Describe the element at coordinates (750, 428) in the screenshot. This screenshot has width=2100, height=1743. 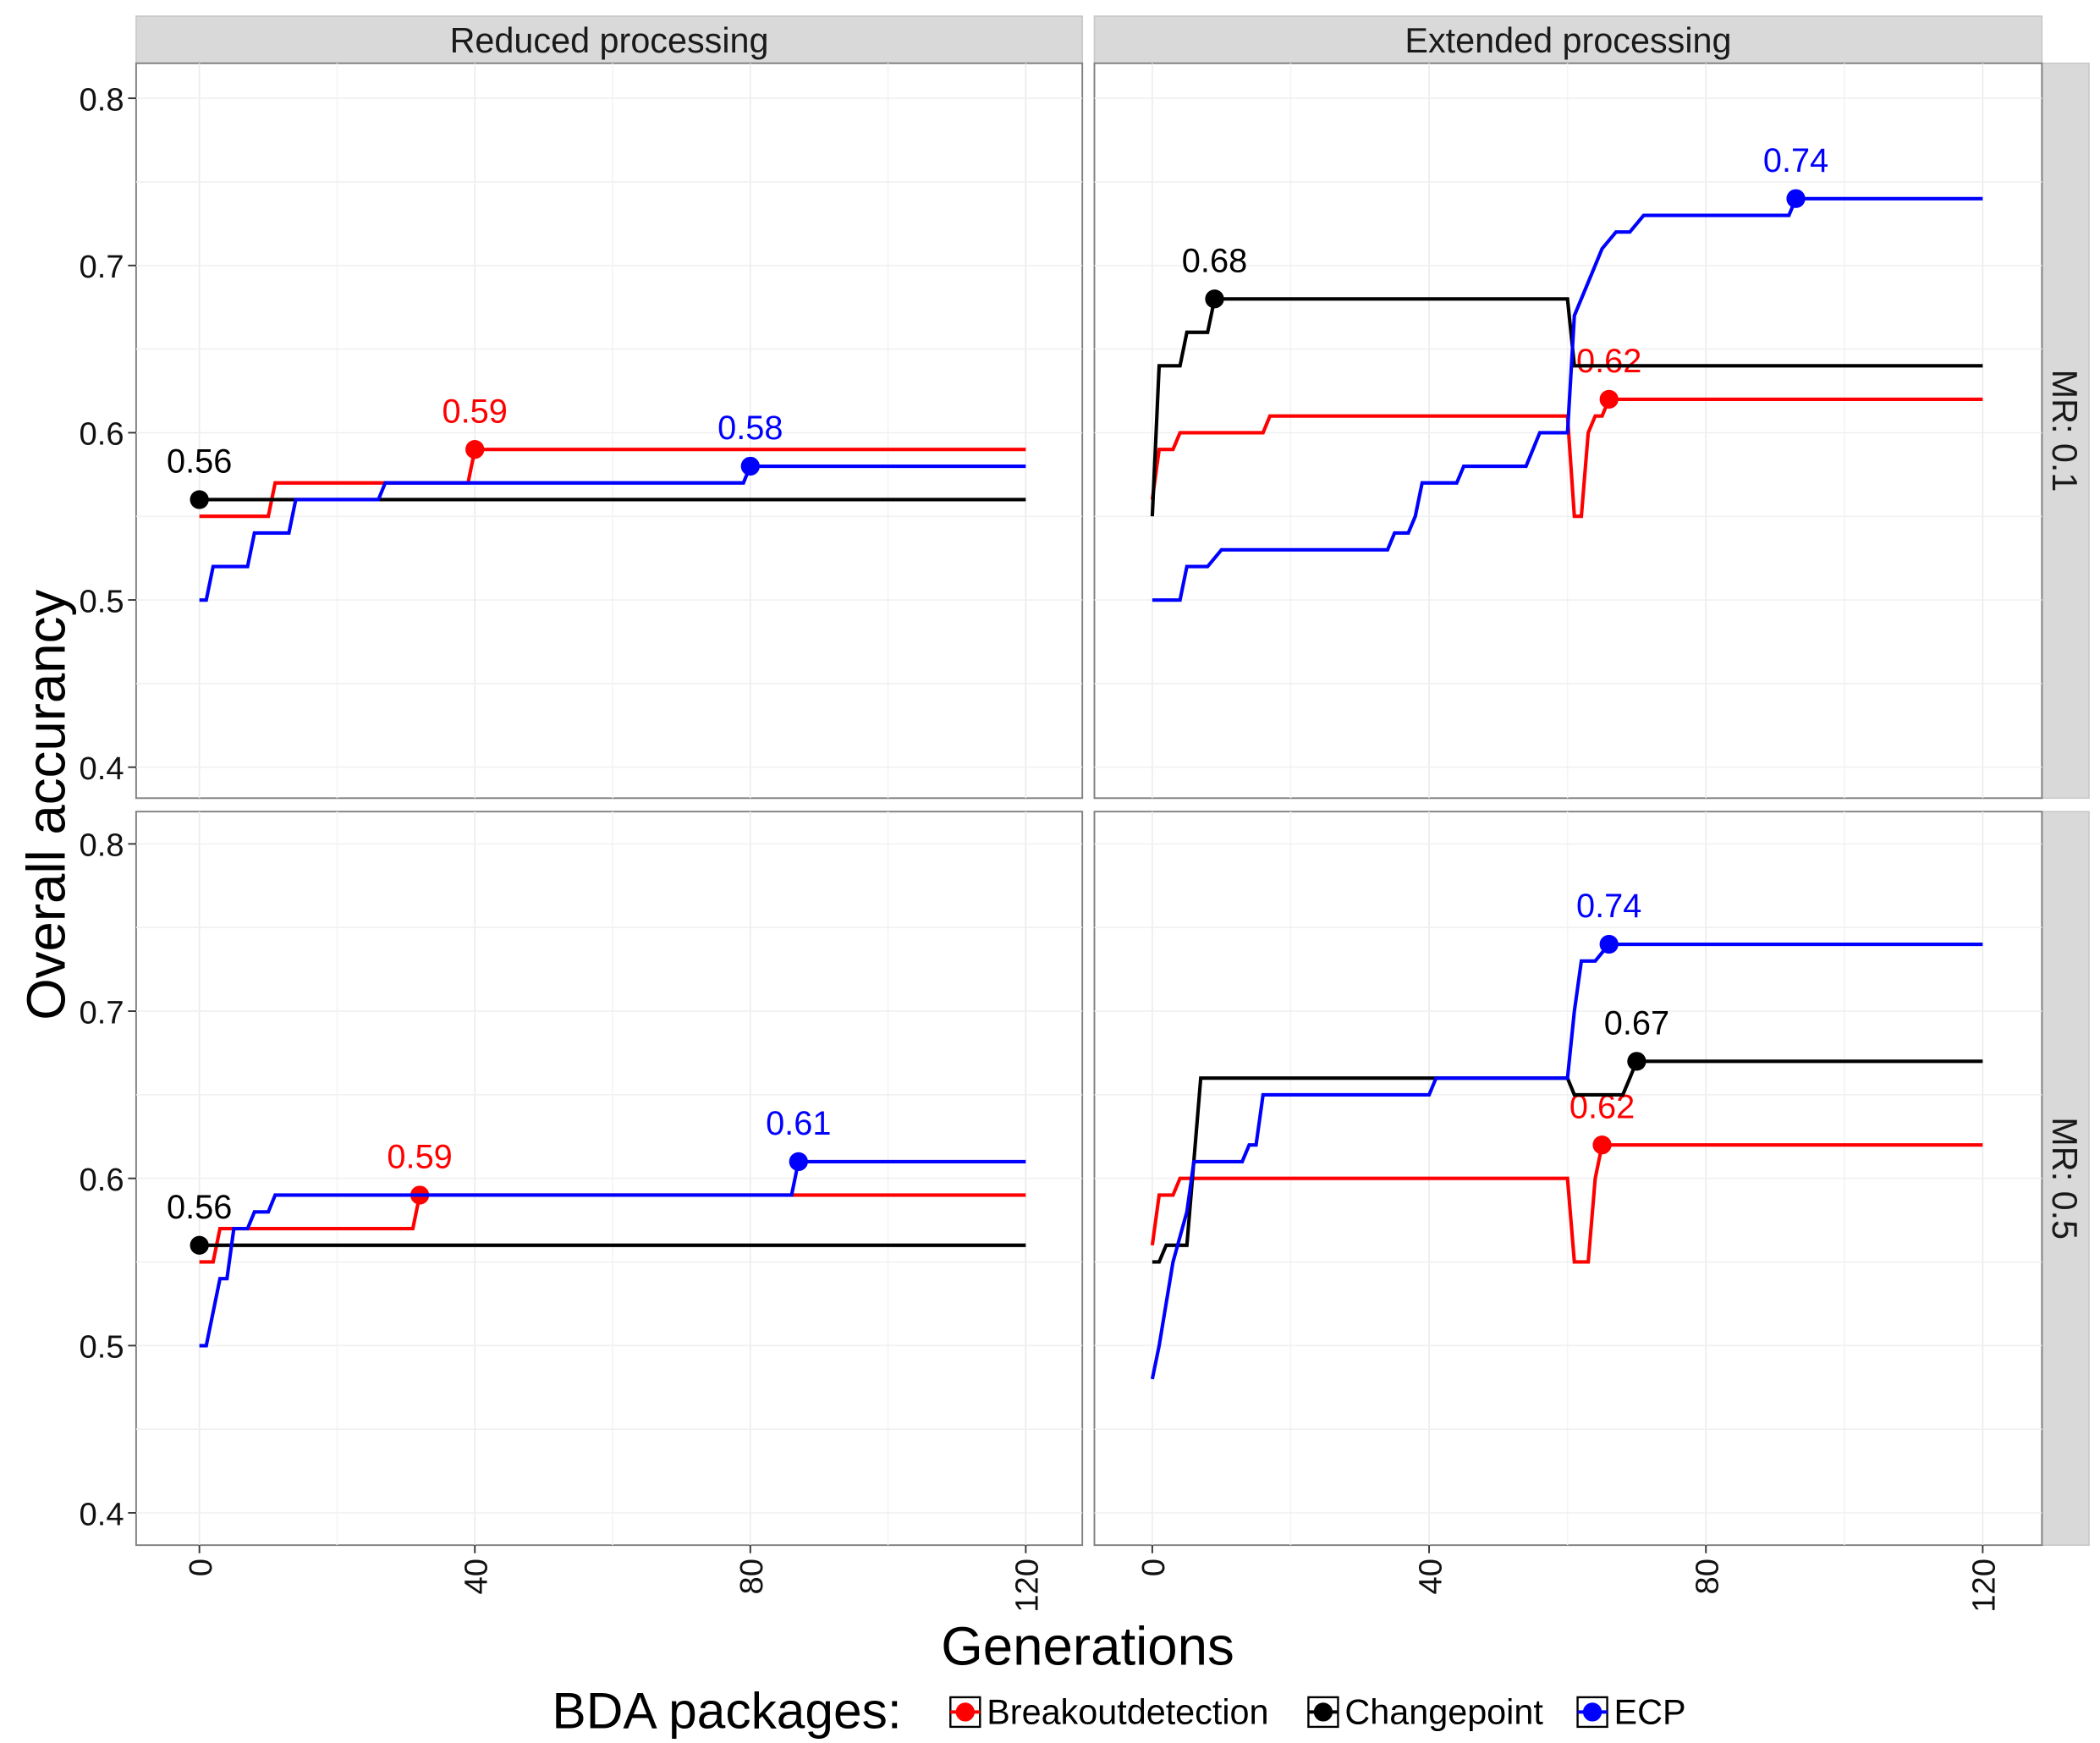
I see `peak-label: 0.58` at that location.